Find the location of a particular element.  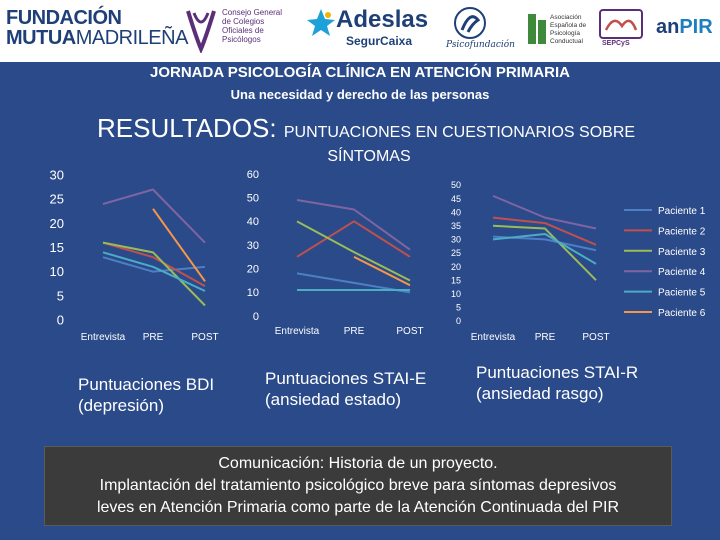

chart1-ytick-label: 15 is located at coordinates (57, 247).